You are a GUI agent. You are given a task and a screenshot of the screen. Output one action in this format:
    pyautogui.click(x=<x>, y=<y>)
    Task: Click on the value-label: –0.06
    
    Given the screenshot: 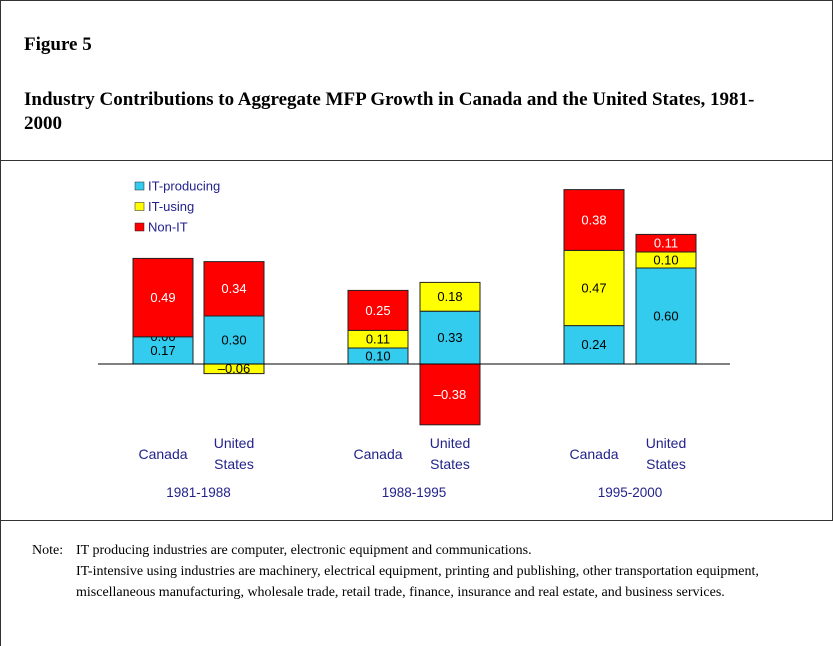 What is the action you would take?
    pyautogui.click(x=234, y=368)
    